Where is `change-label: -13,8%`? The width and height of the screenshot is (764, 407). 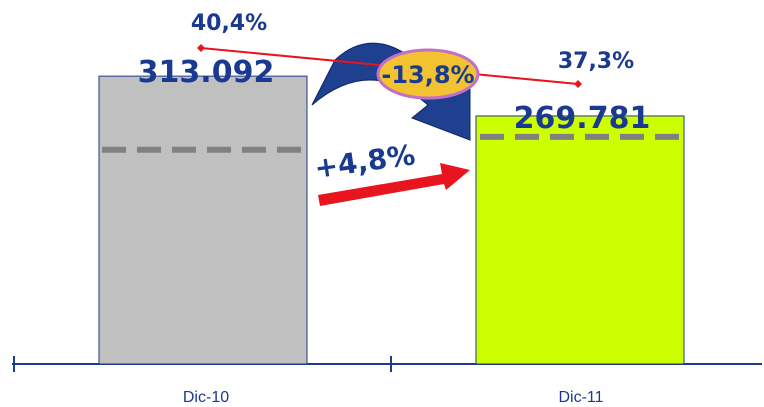
change-label: -13,8% is located at coordinates (427, 75).